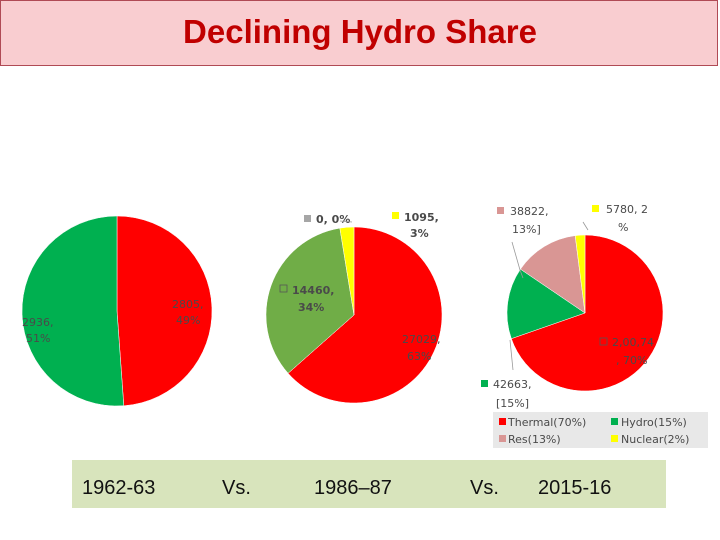  What do you see at coordinates (614, 421) in the screenshot?
I see `legend-hydro-swatch` at bounding box center [614, 421].